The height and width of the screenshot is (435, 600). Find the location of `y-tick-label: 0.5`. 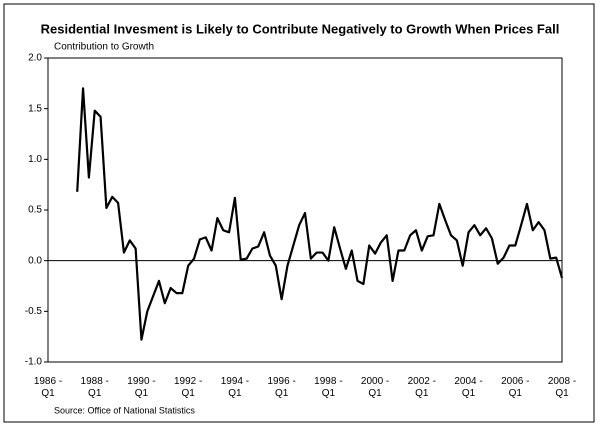

y-tick-label: 0.5 is located at coordinates (35, 210).